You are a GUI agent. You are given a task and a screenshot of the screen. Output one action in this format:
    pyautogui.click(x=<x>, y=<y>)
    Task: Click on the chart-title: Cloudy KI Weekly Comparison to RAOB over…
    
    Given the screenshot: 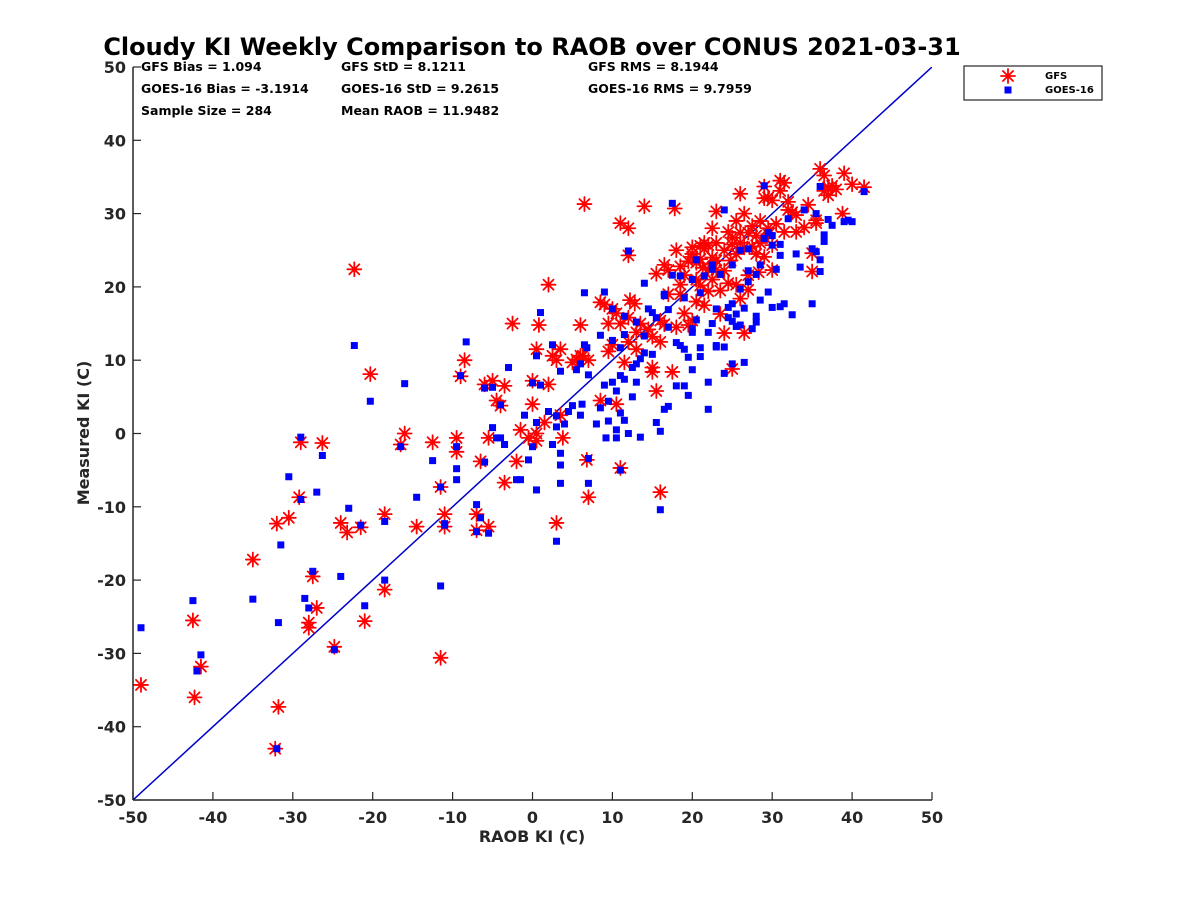 What is the action you would take?
    pyautogui.click(x=531, y=47)
    